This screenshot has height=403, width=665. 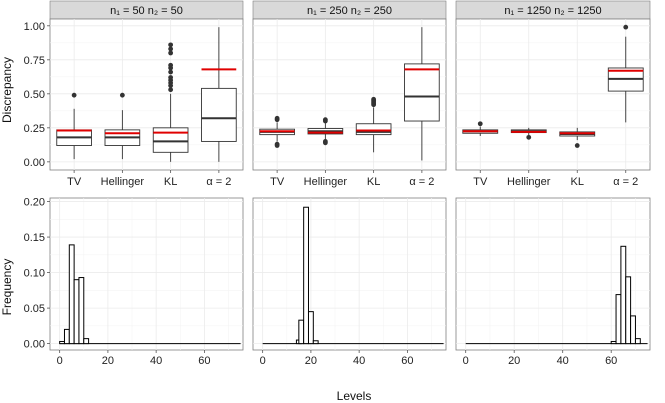 I want to click on facet-strip-label: n₁ = 250 n₂ = 250, so click(x=349, y=11).